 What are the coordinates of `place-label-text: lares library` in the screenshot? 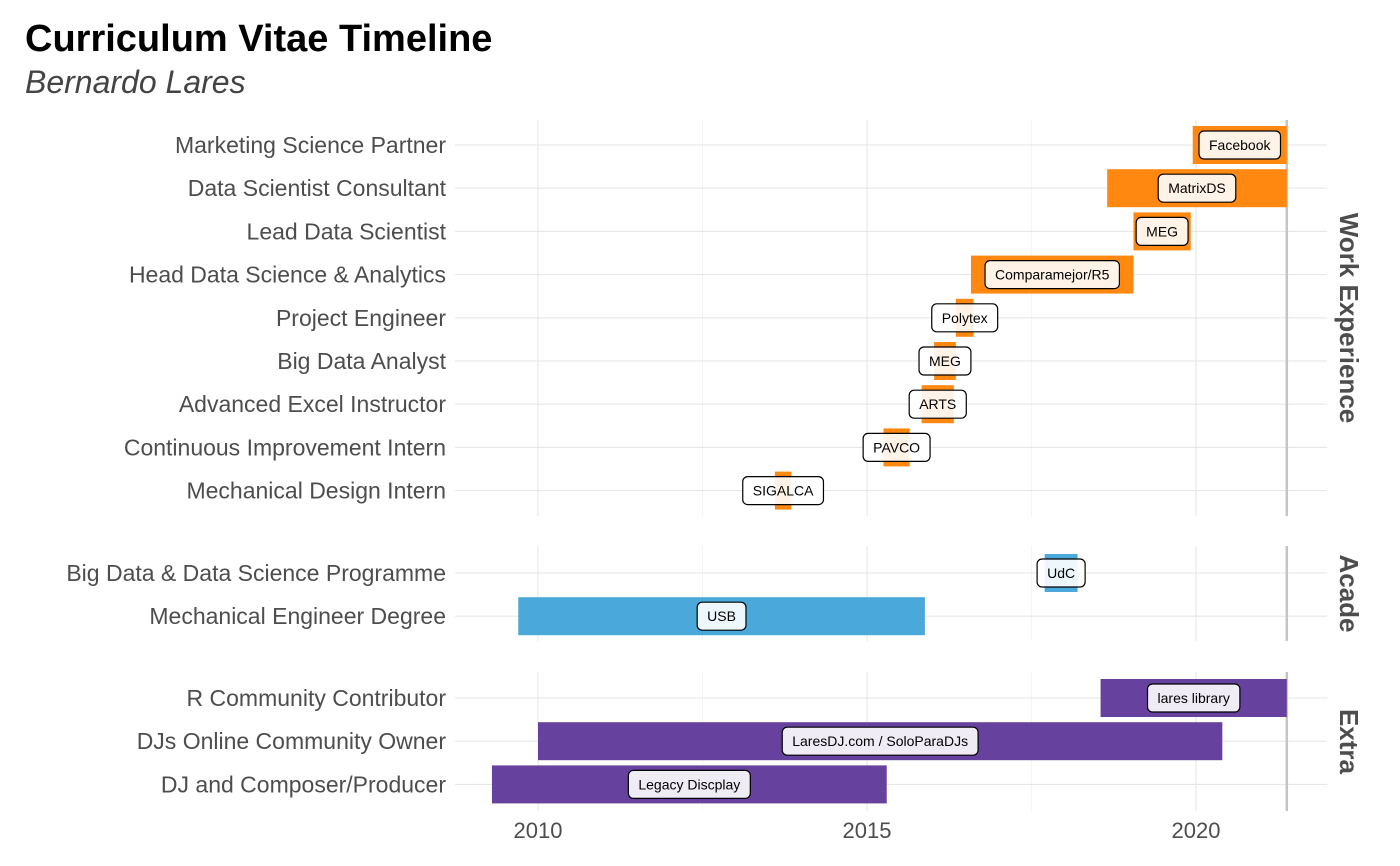 It's located at (1194, 698).